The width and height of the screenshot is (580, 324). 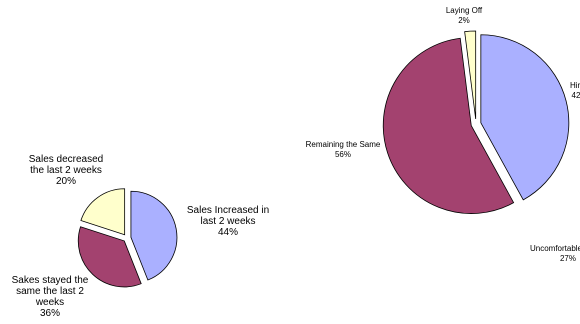 I want to click on slice-label: Sales decreased the last 2 weeks, so click(x=66, y=165).